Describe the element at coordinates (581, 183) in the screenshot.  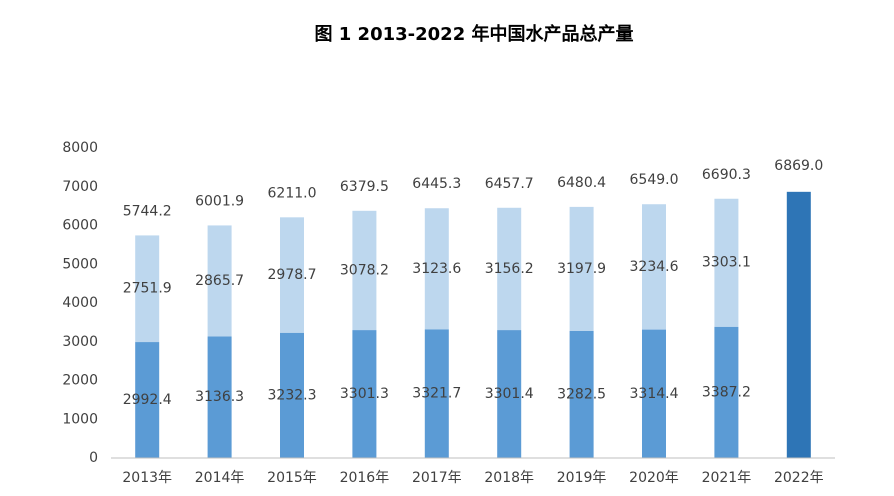
I see `total-label: 6480.4` at that location.